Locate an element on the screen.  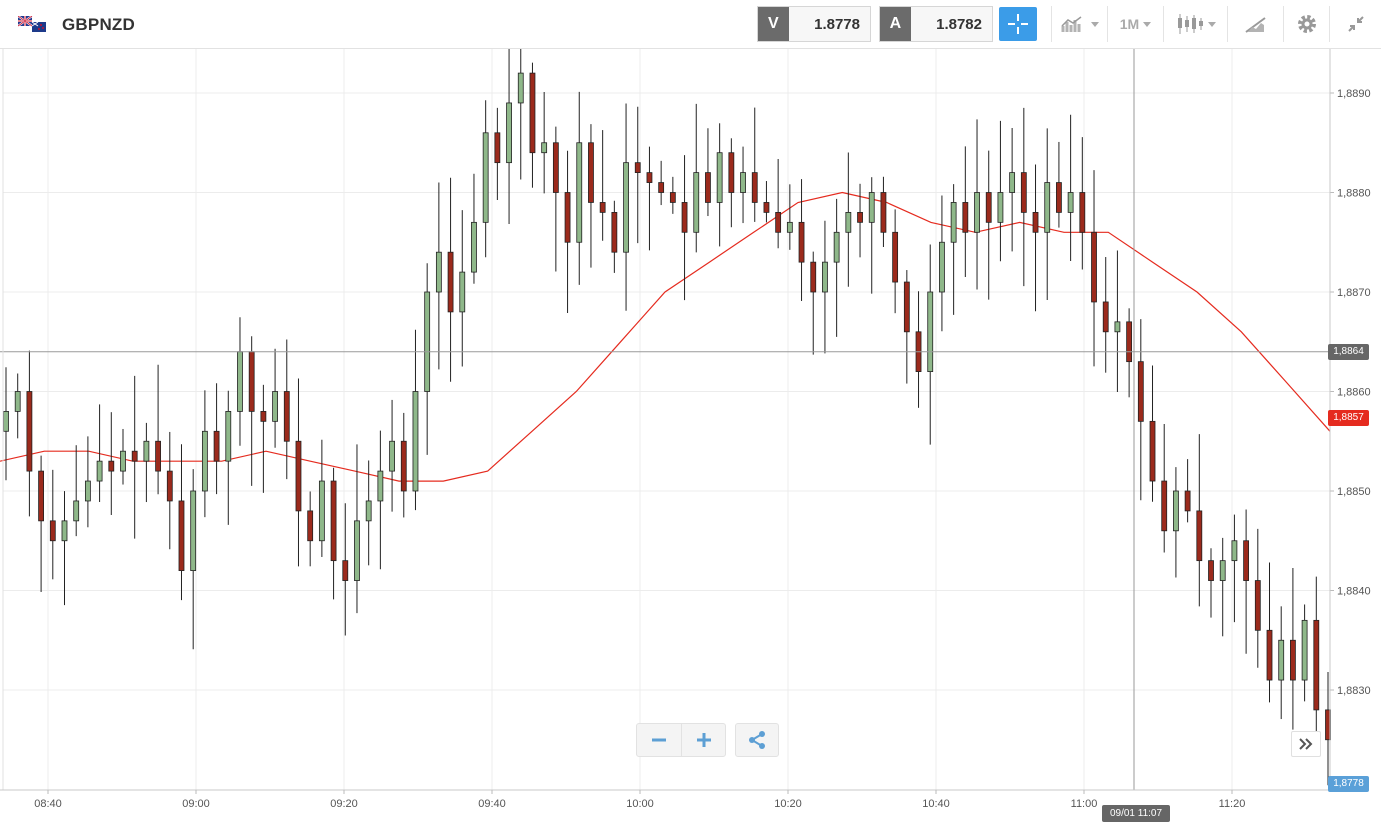
moving-average-price-badge: 1,8857 is located at coordinates (1348, 418).